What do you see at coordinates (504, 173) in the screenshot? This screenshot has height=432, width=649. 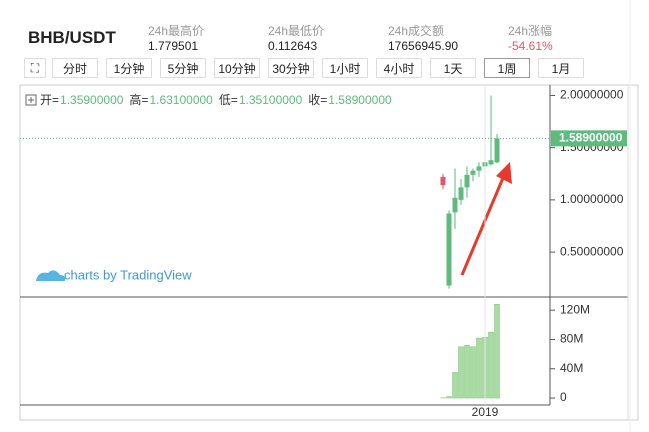 I see `annotation-arrowhead` at bounding box center [504, 173].